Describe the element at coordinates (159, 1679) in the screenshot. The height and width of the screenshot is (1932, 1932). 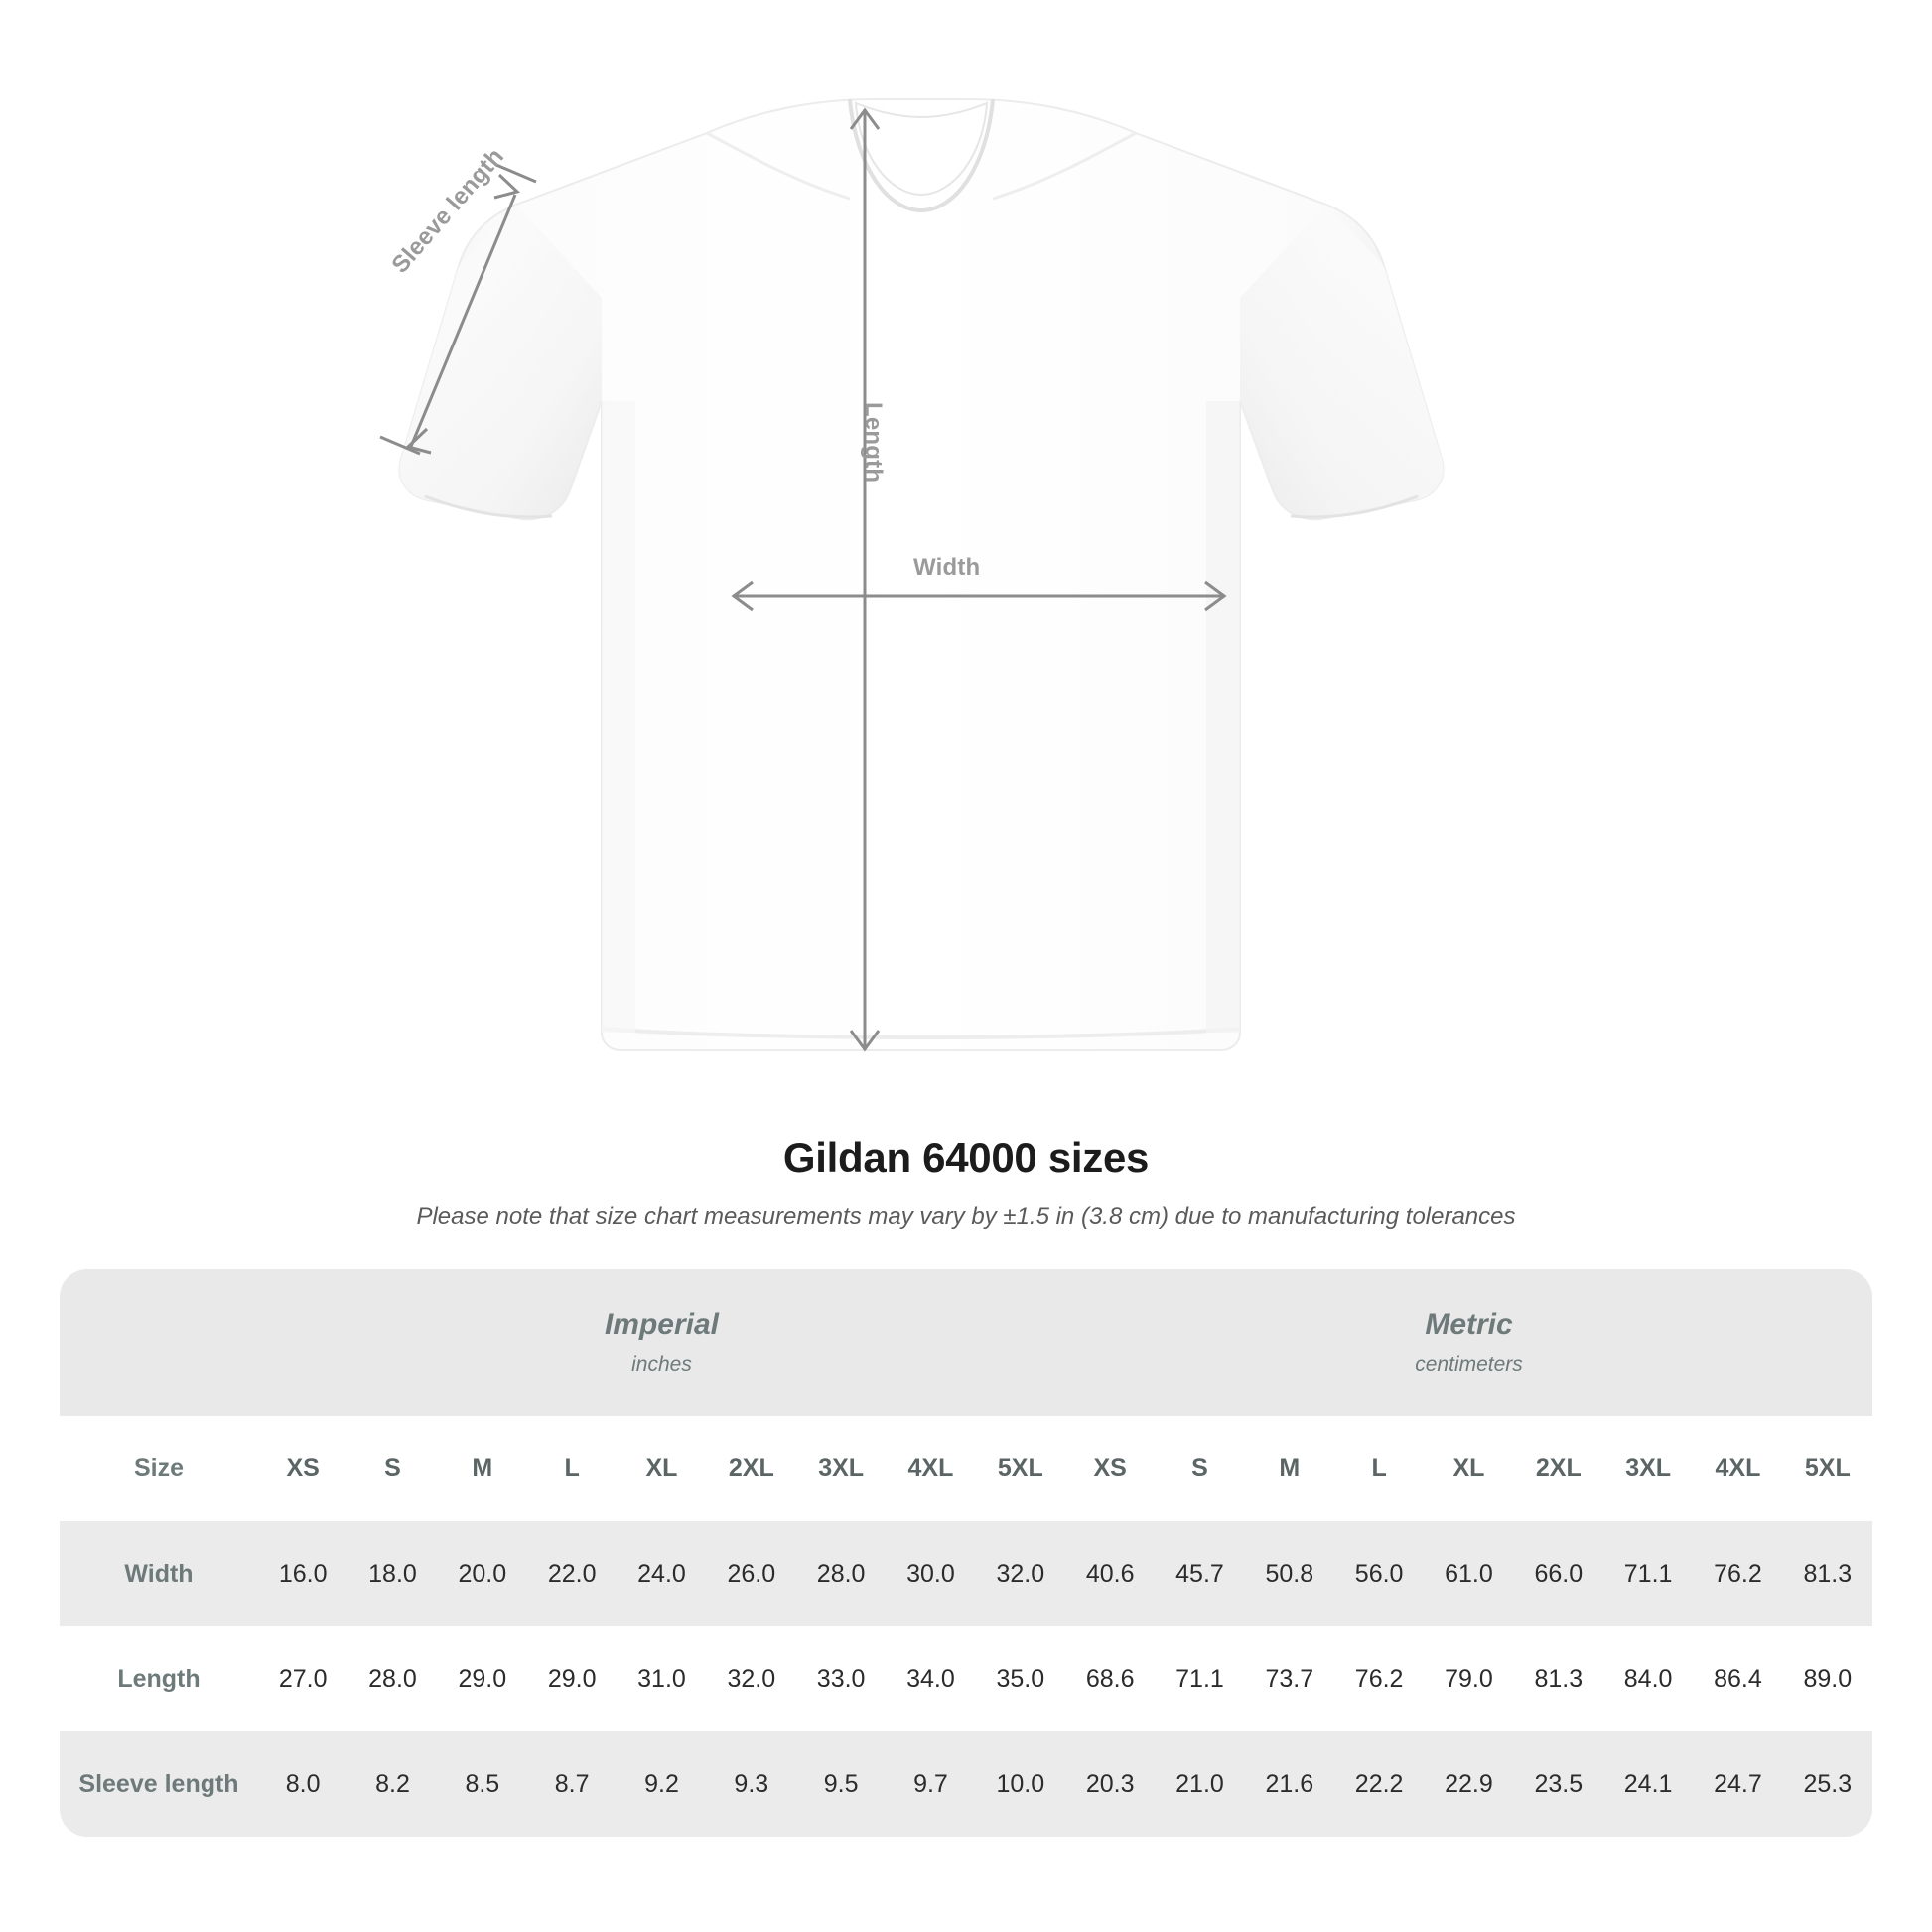
I see `row-header-length: Length` at that location.